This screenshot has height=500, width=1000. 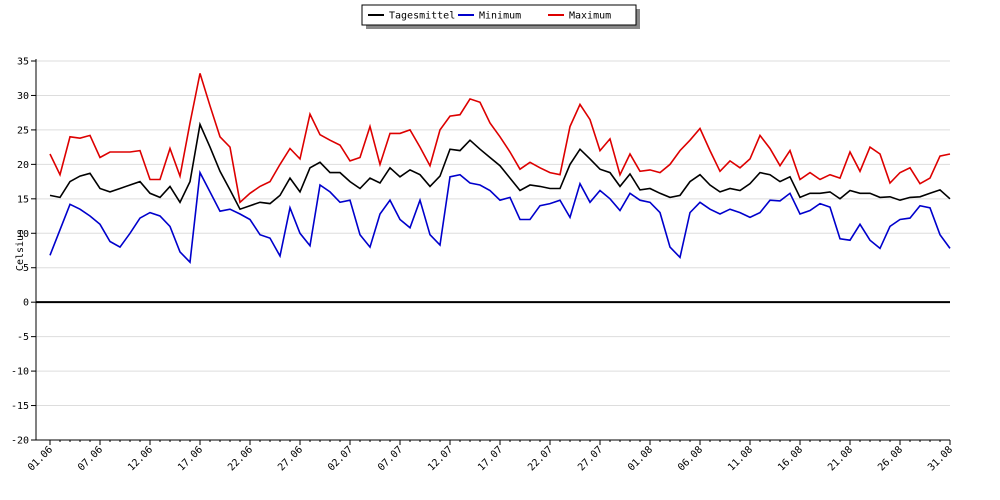 I want to click on legend-label: Minimum, so click(x=500, y=16).